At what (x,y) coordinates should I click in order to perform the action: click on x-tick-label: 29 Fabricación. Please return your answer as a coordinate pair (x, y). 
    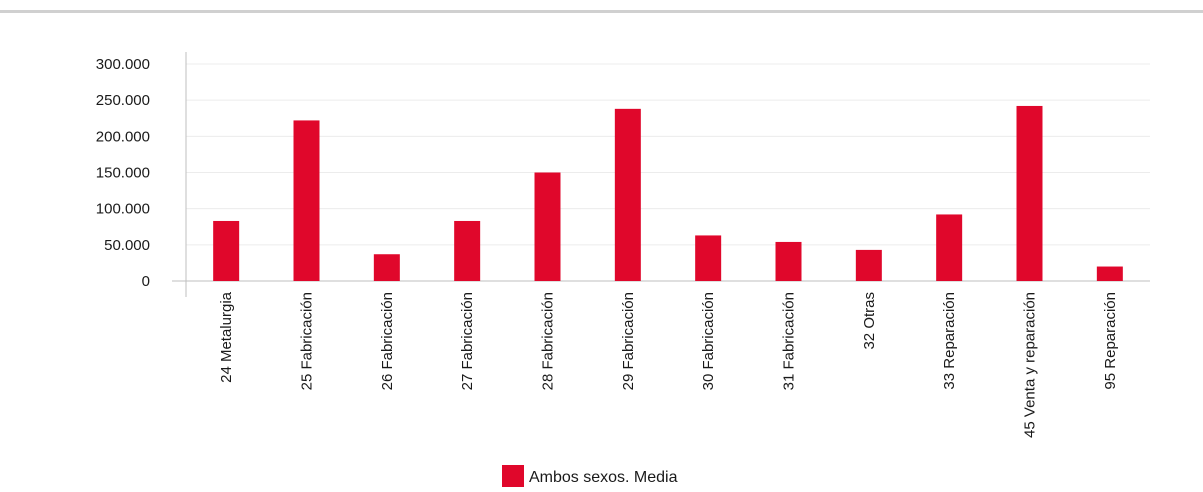
    Looking at the image, I should click on (628, 341).